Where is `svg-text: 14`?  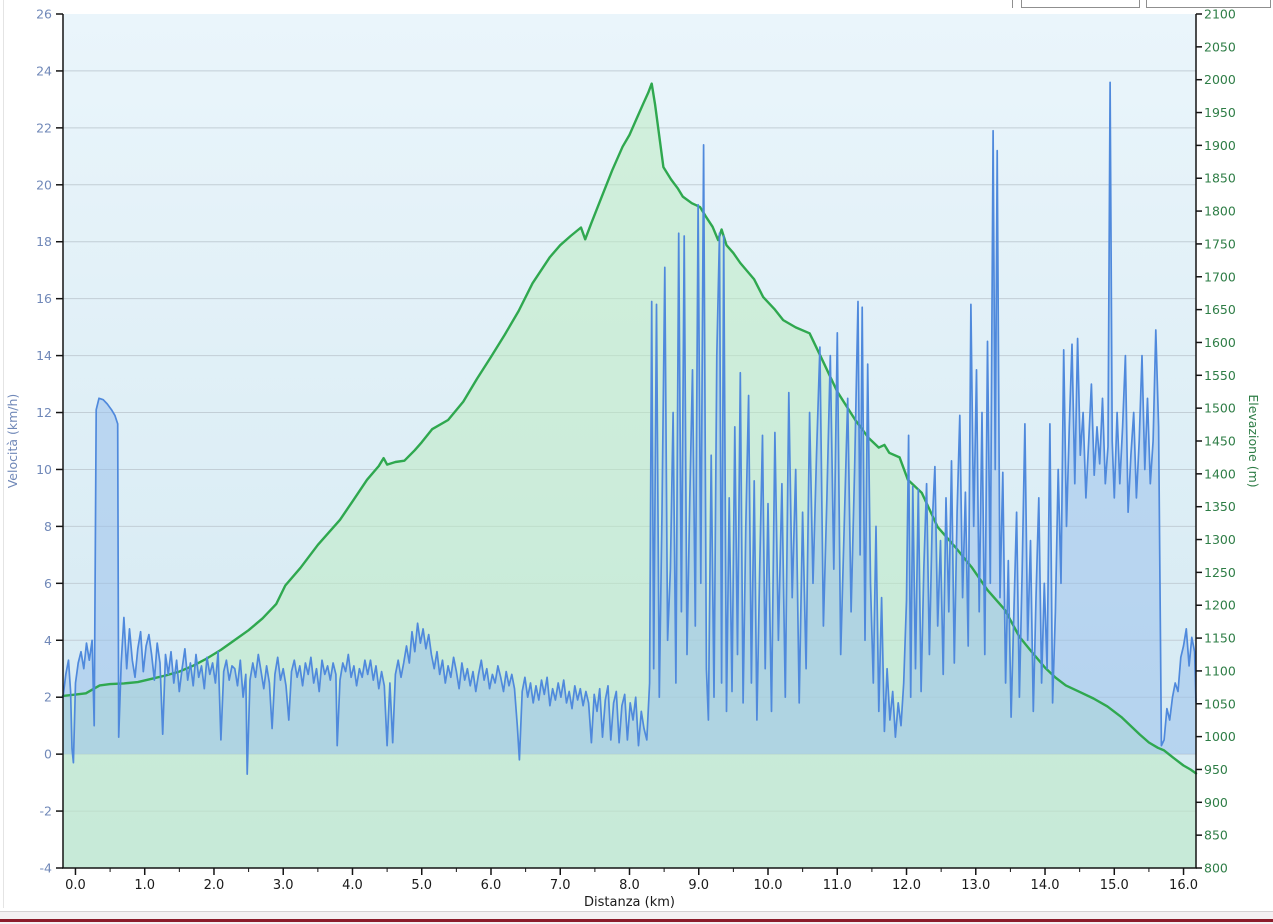 svg-text: 14 is located at coordinates (44, 355).